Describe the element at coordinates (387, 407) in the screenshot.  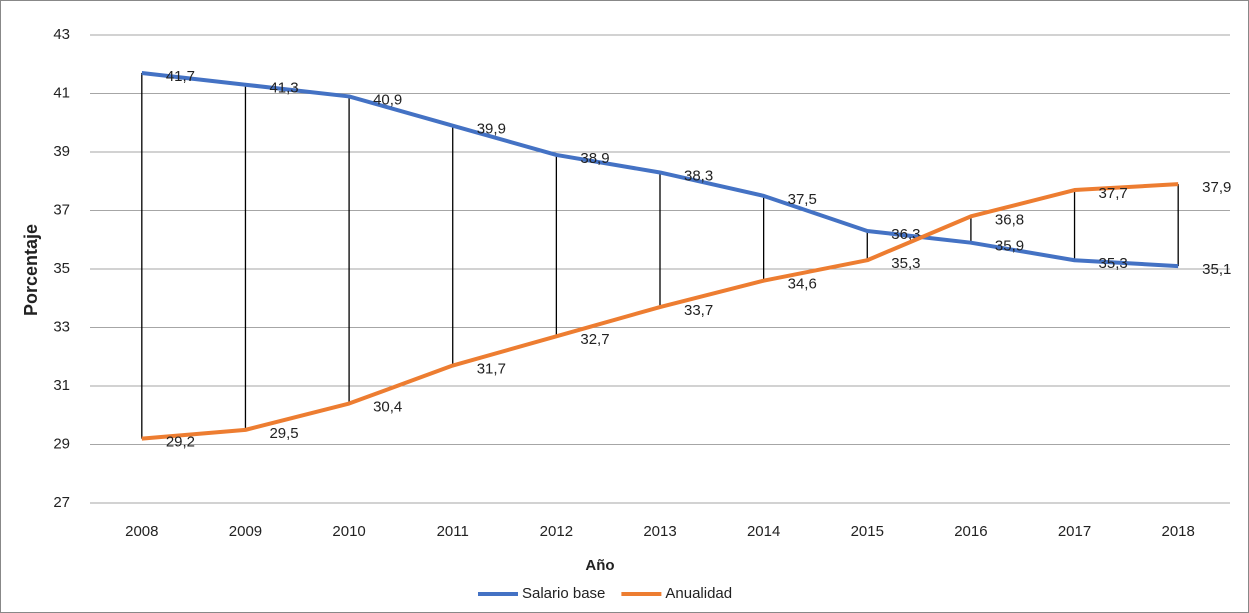
I see `data-label: 30,4` at that location.